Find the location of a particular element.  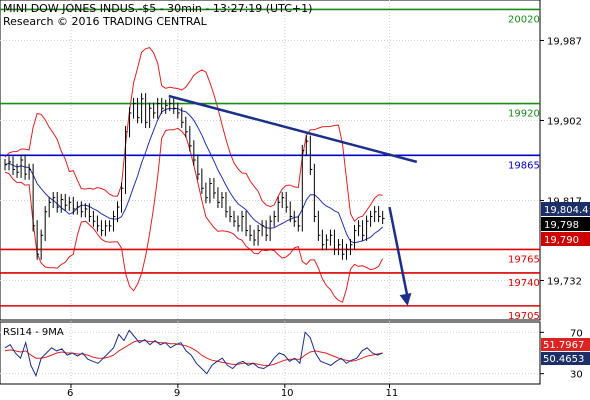

resistance-trendline is located at coordinates (293, 129).